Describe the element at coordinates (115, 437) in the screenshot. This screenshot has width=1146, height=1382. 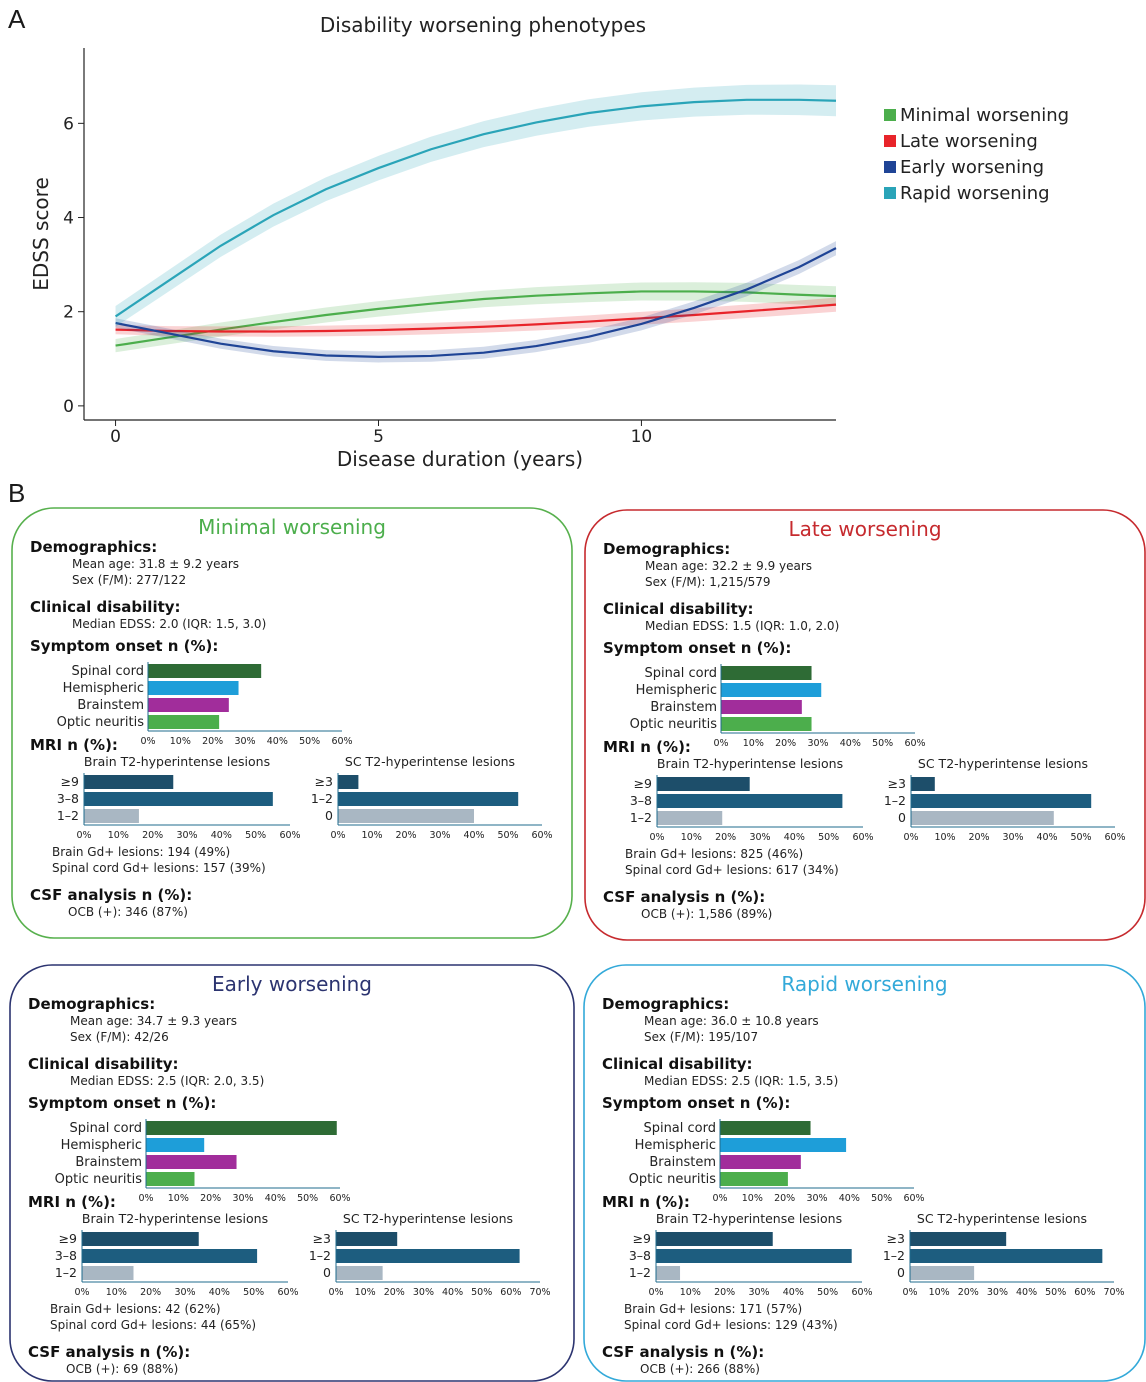
I see `x-tick-label: 0` at that location.